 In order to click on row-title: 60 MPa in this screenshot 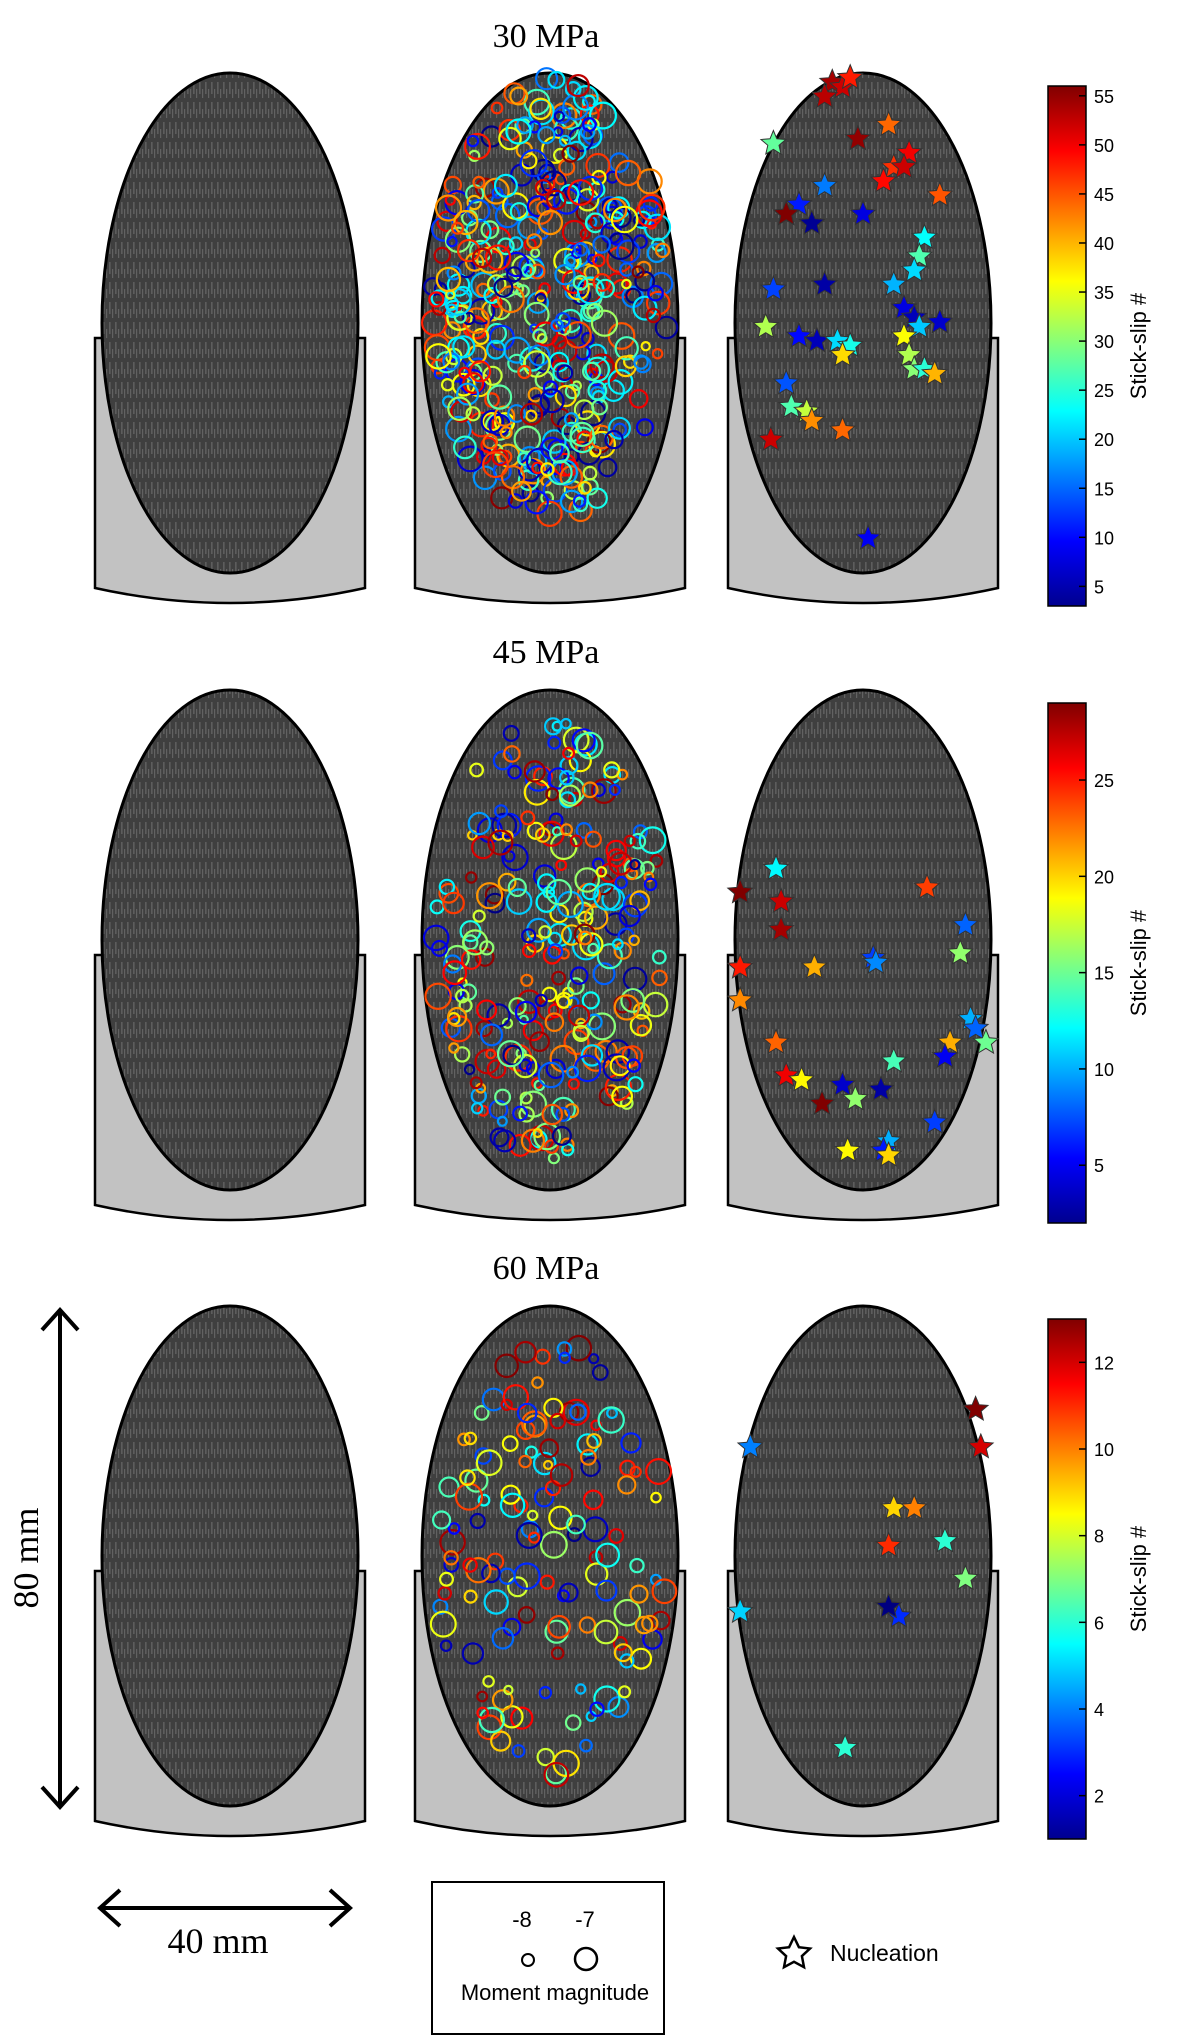, I will do `click(546, 1268)`.